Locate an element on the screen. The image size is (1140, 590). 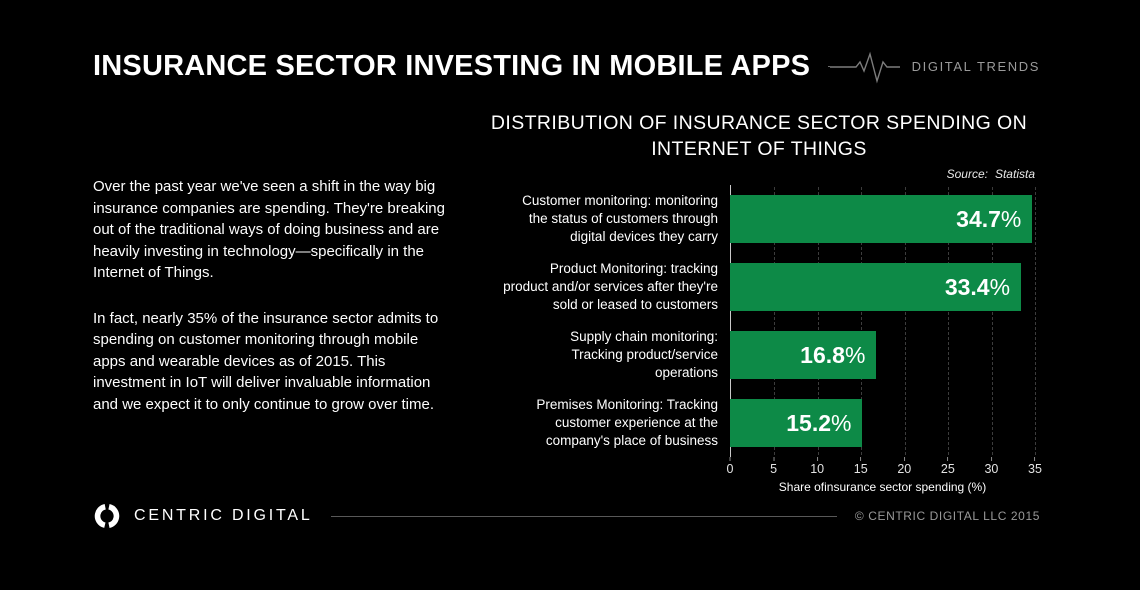
axis-tick: 0 is located at coordinates (730, 466).